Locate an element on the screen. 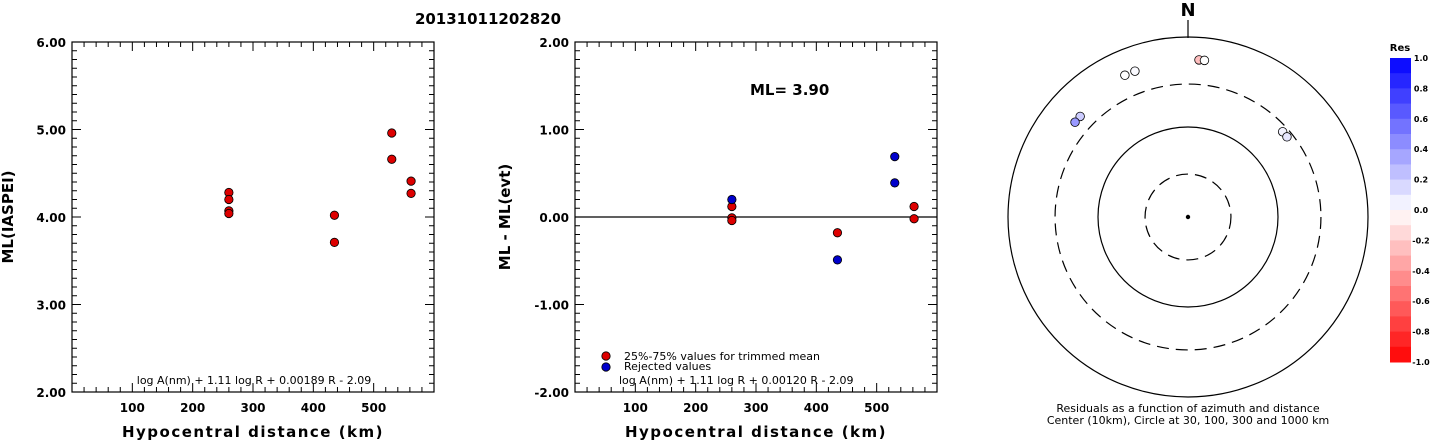 The image size is (1437, 441). left-x-axis-label: Hypocentral distance (km) is located at coordinates (253, 432).